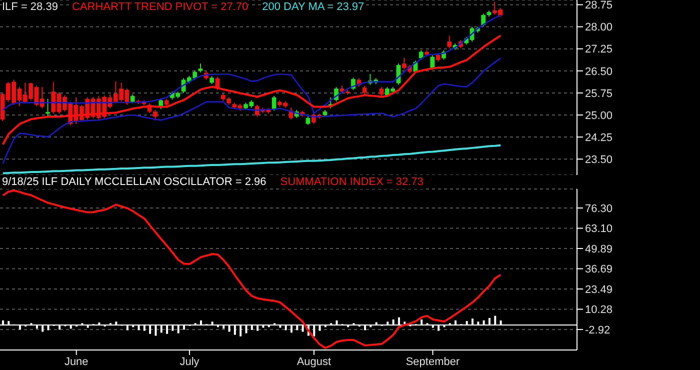 This screenshot has height=370, width=700. I want to click on x-tick-label: August, so click(314, 362).